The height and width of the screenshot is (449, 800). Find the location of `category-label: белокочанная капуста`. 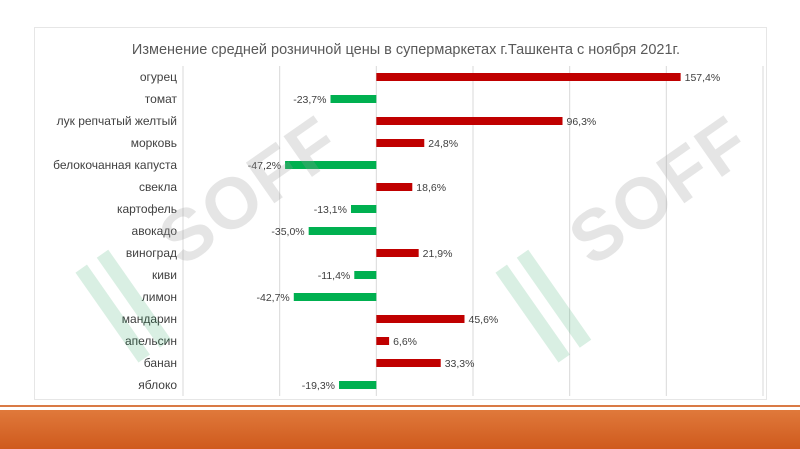

category-label: белокочанная капуста is located at coordinates (115, 165).